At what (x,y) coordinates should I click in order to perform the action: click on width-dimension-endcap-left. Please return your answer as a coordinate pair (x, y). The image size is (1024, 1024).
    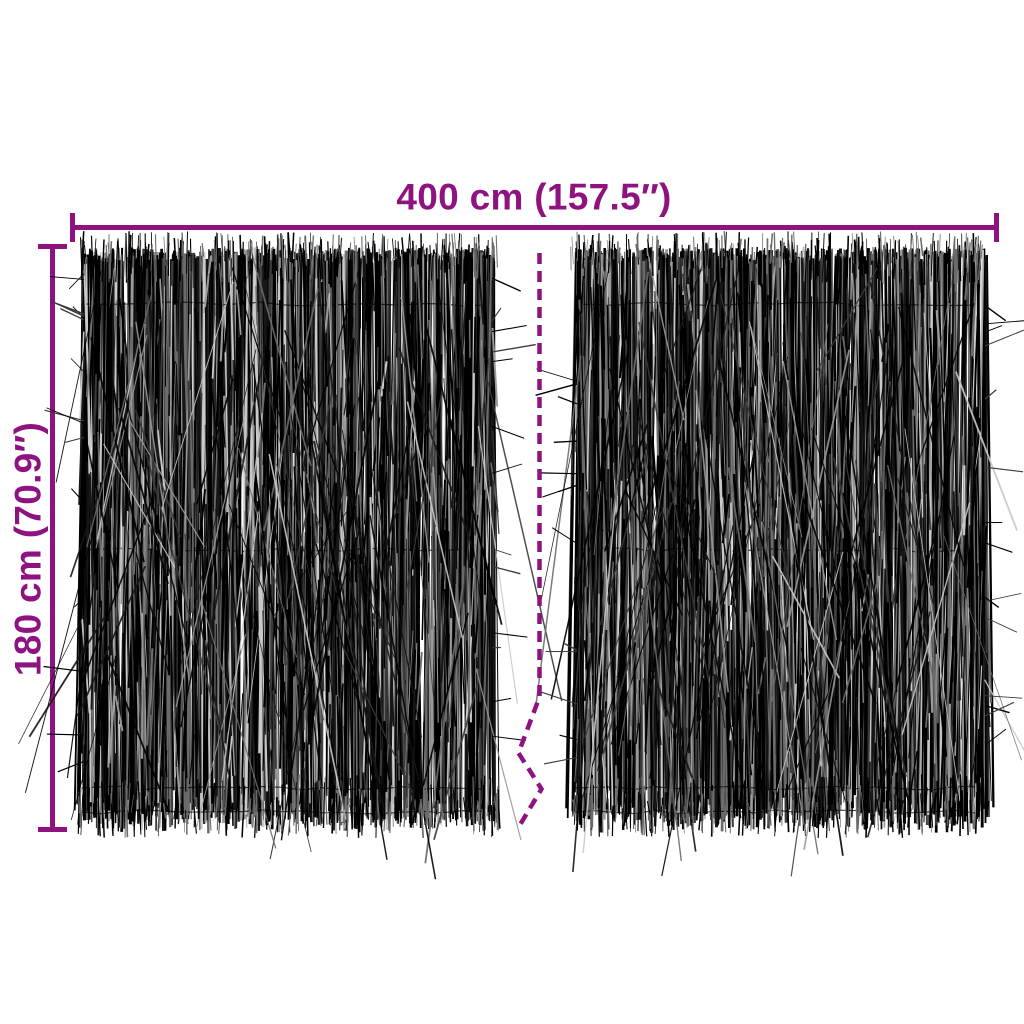
    Looking at the image, I should click on (72, 227).